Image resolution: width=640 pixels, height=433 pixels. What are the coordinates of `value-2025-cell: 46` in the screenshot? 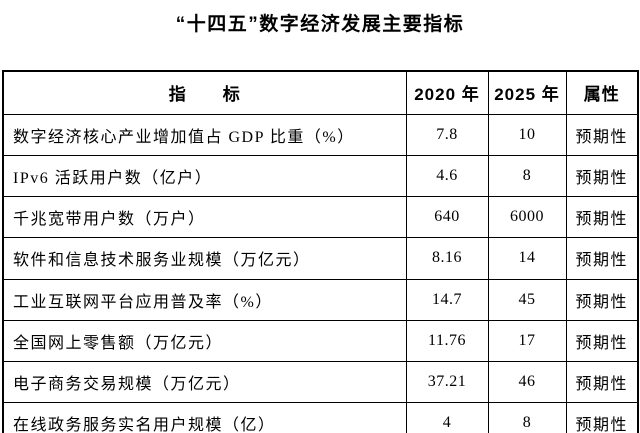 It's located at (527, 382).